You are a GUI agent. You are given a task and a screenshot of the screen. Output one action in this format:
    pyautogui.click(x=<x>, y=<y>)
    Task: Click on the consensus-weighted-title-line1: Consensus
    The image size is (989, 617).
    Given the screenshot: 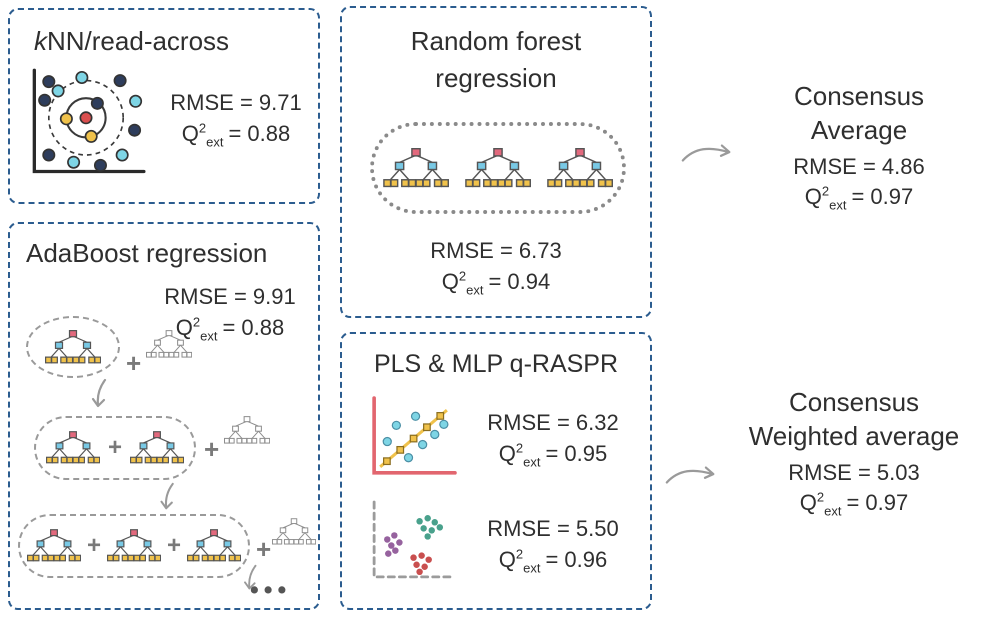 What is the action you would take?
    pyautogui.click(x=854, y=402)
    